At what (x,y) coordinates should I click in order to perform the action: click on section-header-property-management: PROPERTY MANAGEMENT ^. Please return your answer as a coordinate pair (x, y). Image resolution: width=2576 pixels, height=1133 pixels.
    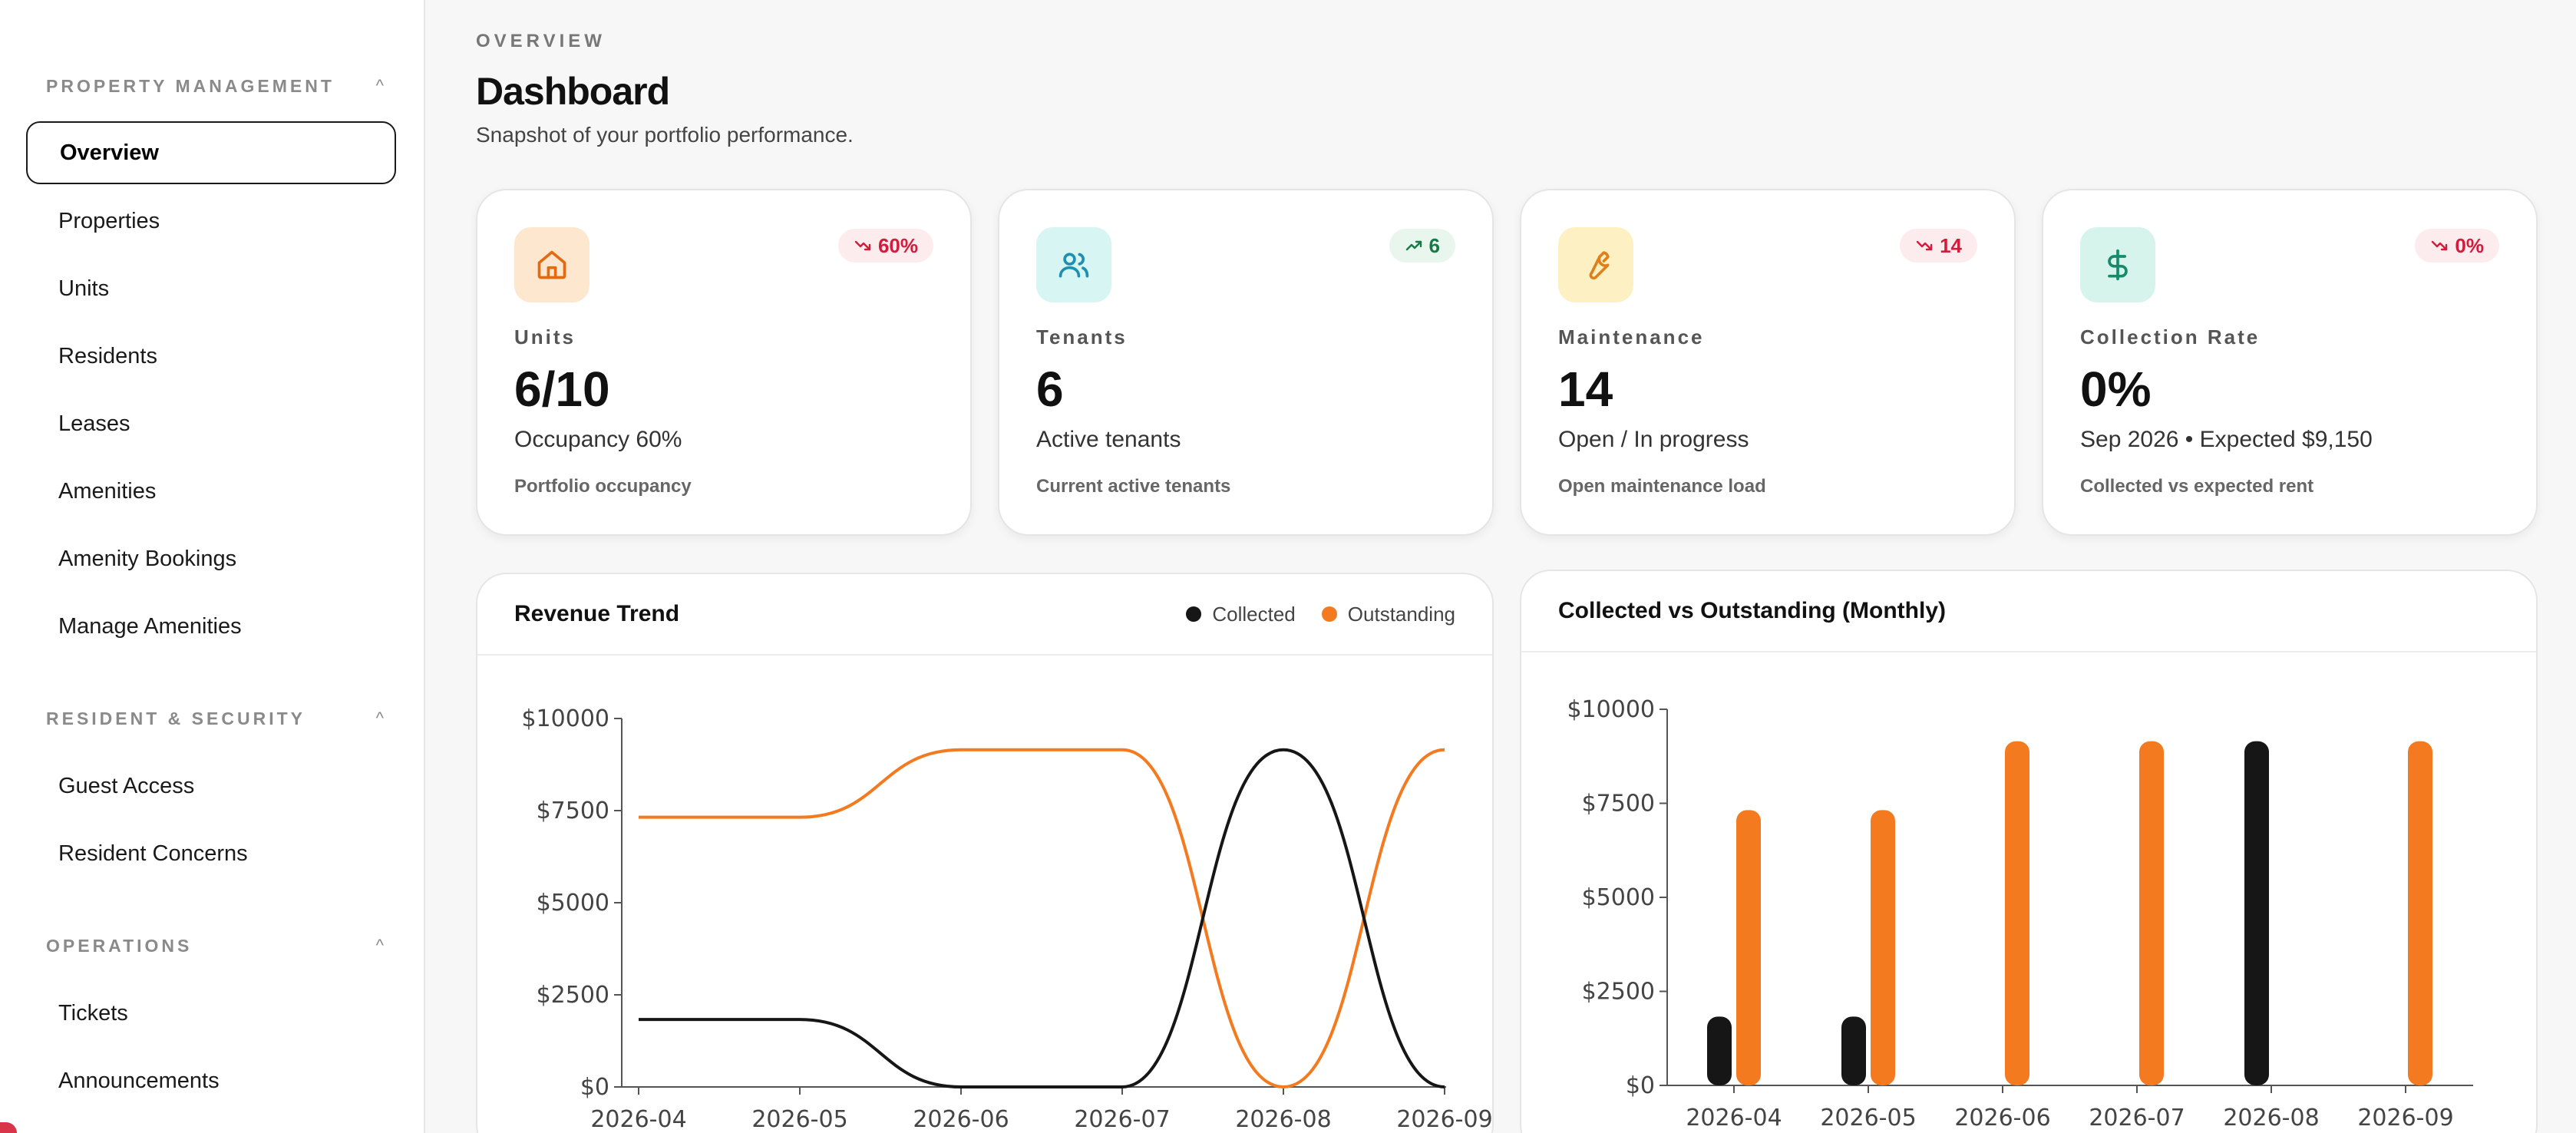
    Looking at the image, I should click on (215, 86).